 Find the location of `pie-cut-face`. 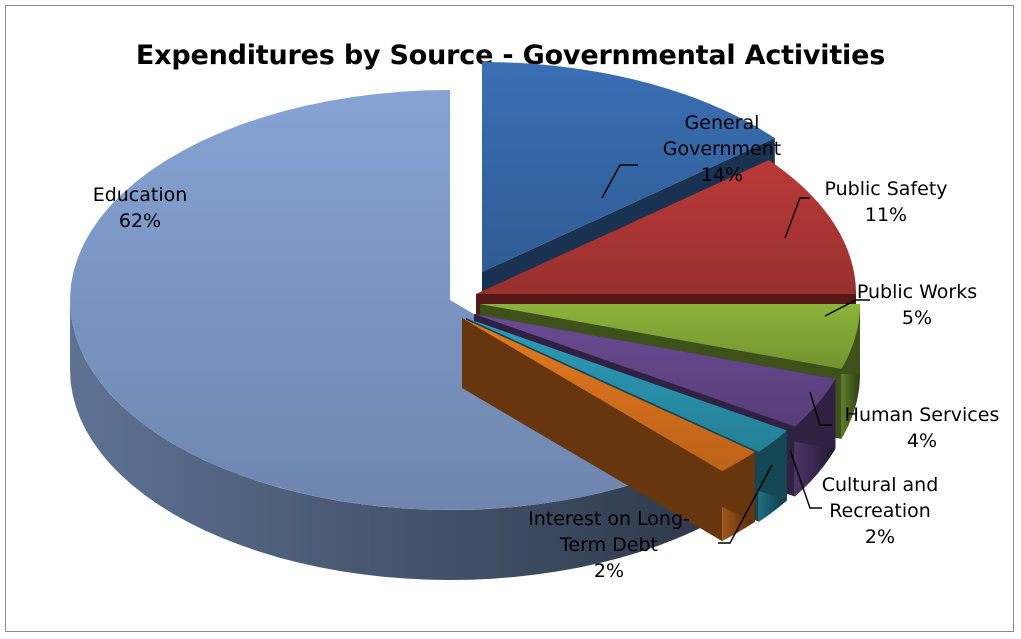

pie-cut-face is located at coordinates (592, 430).